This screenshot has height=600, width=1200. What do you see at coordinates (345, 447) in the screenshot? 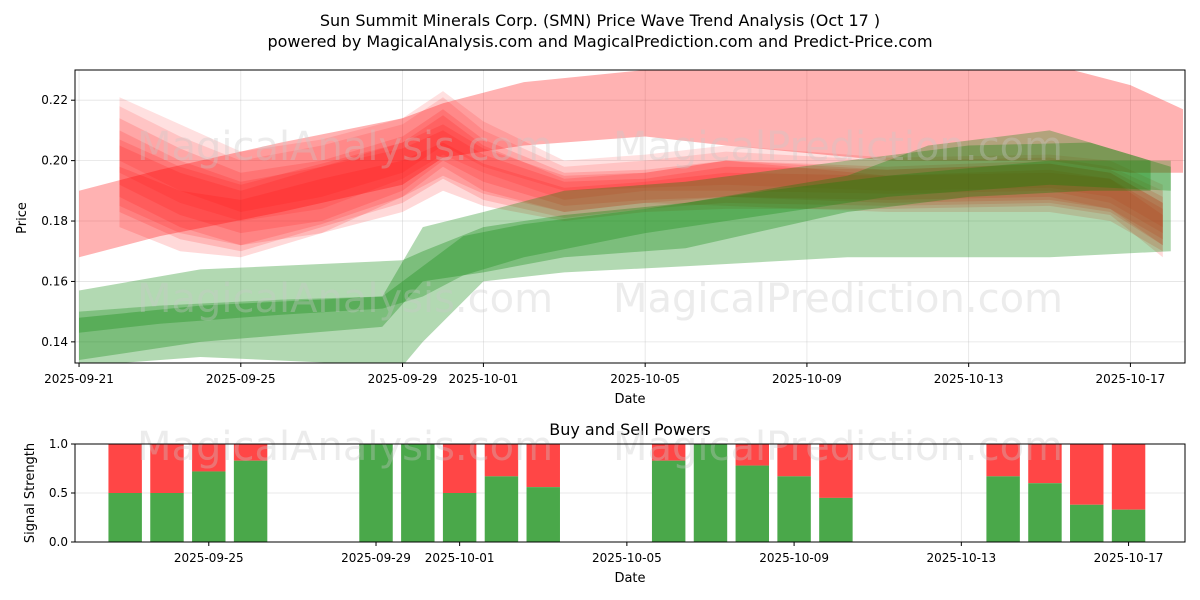
I see `watermark-bottom-left: MagicalAnalysis.com` at bounding box center [345, 447].